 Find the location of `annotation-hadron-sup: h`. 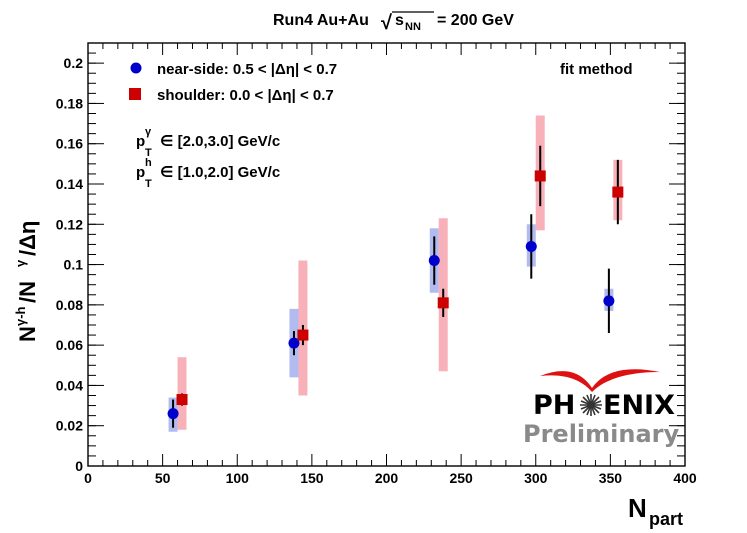

annotation-hadron-sup: h is located at coordinates (148, 163).